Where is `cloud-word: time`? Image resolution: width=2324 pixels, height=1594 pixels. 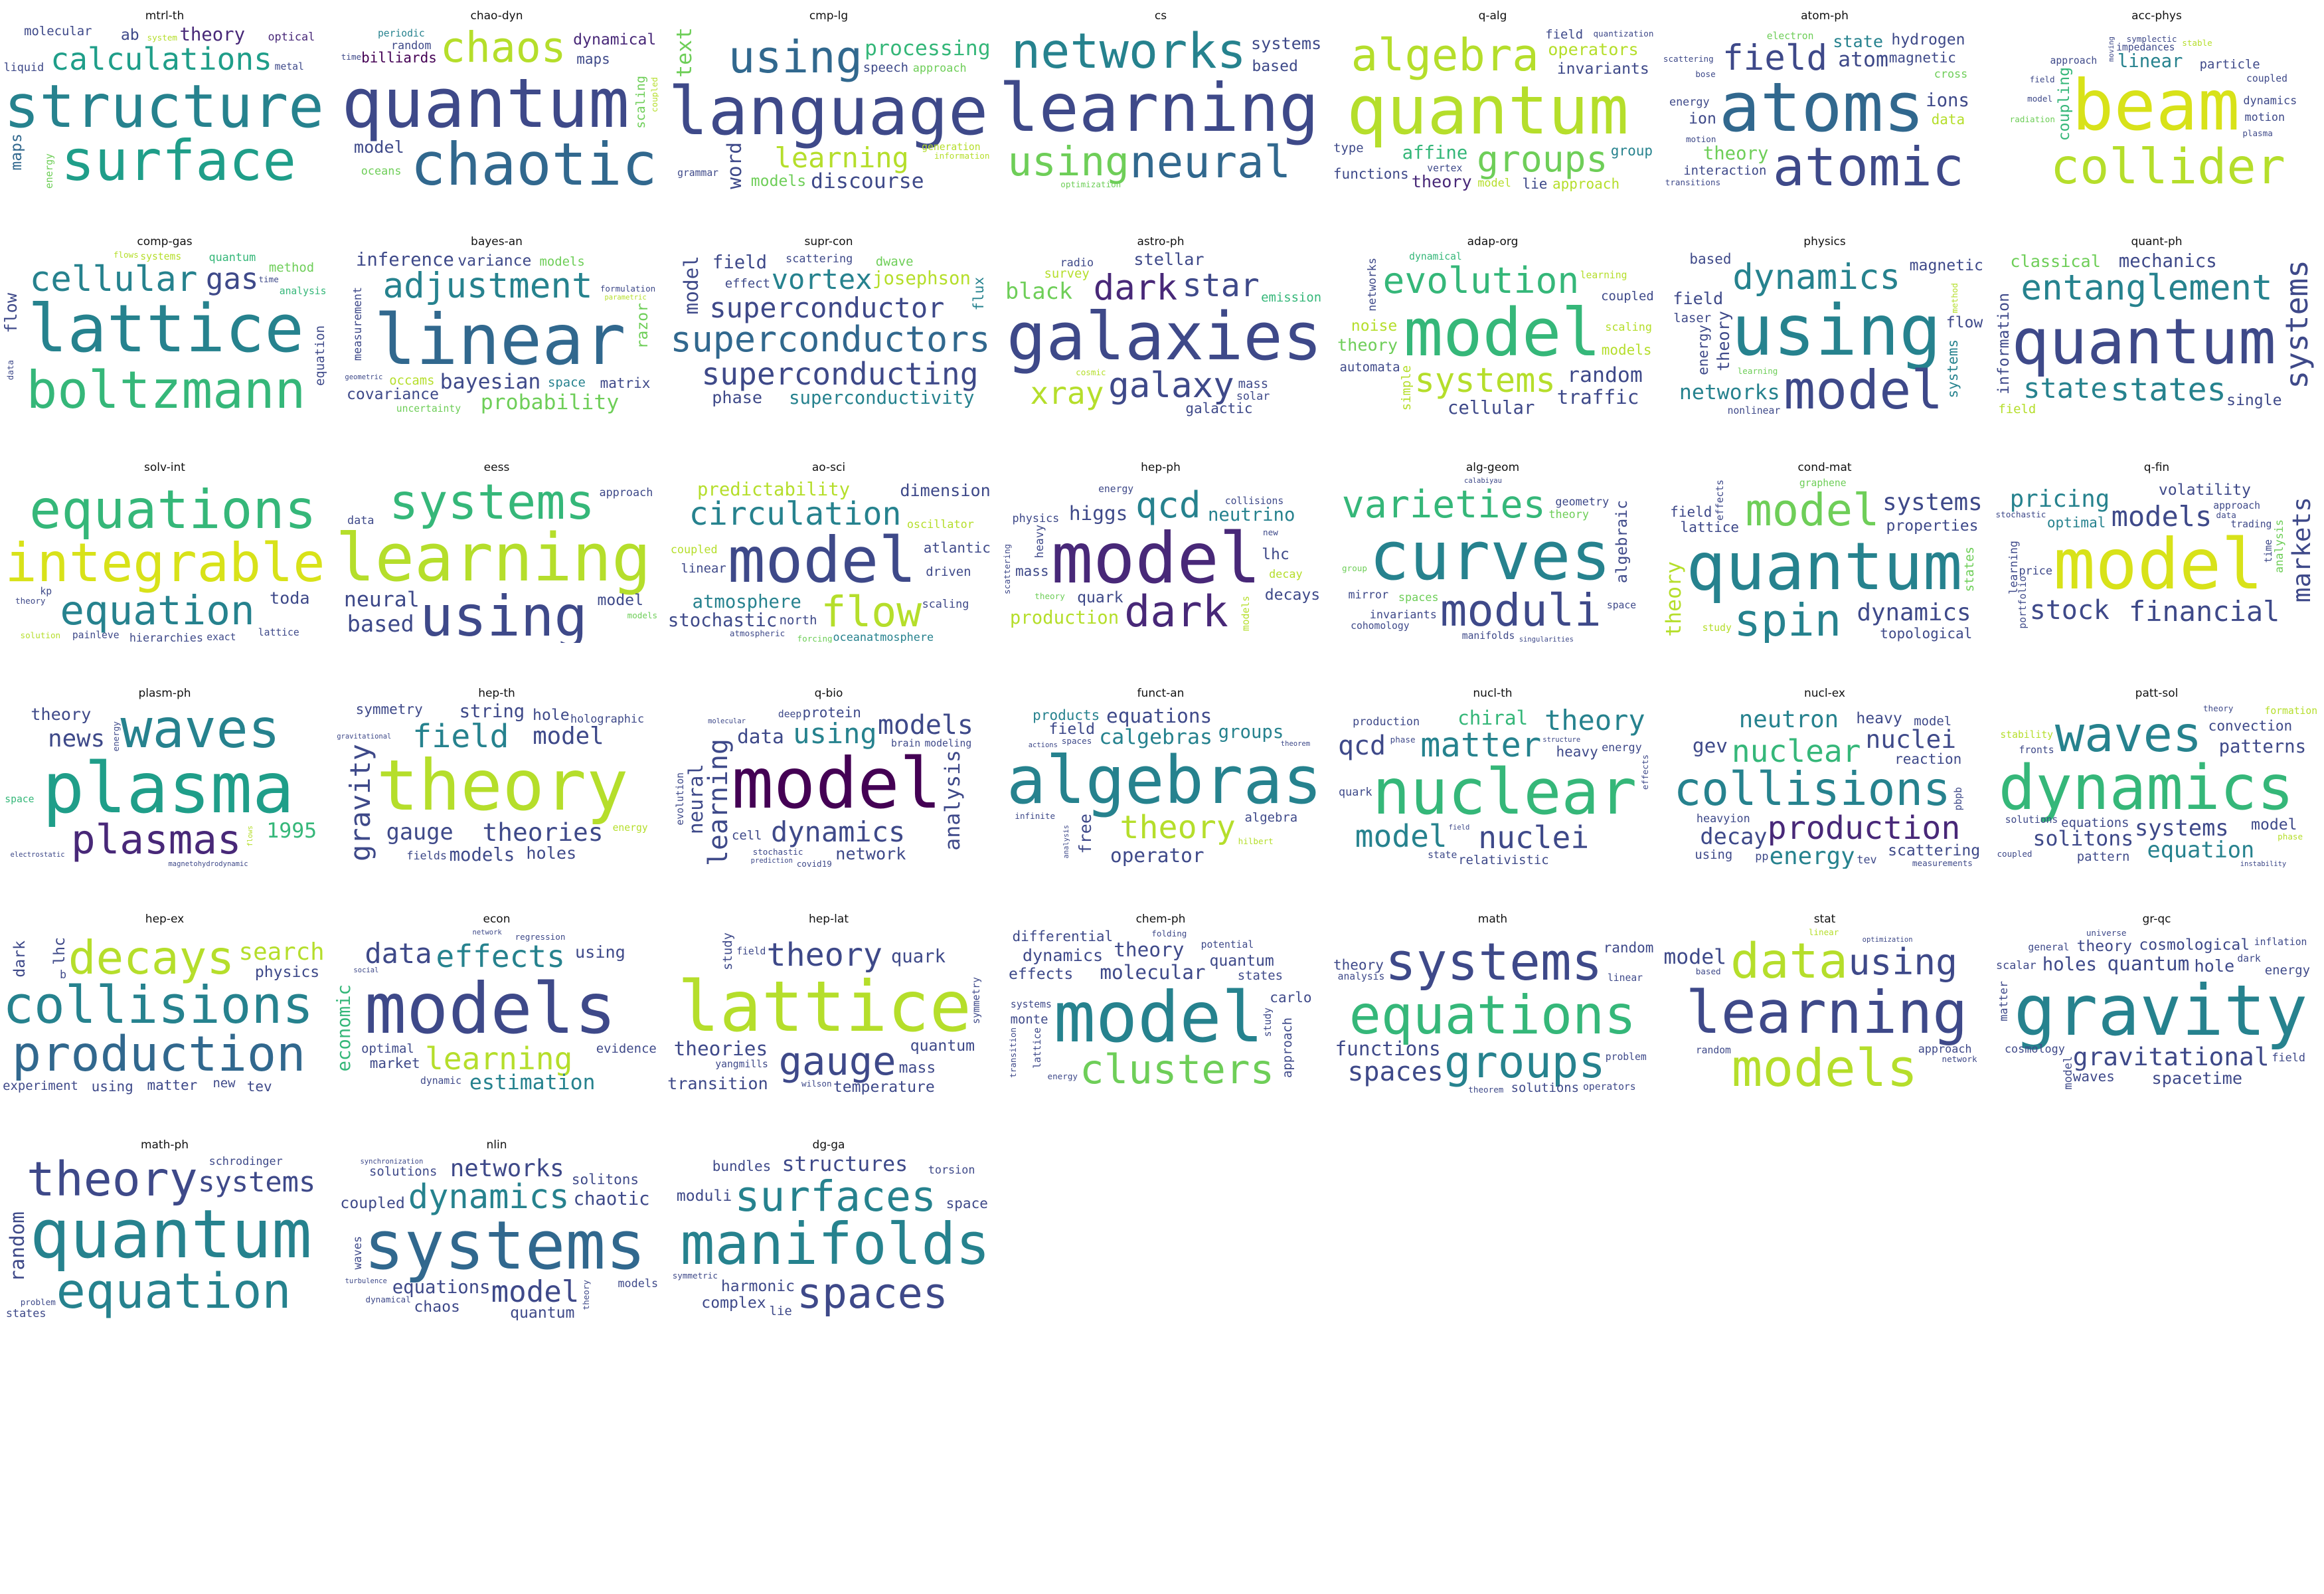 cloud-word: time is located at coordinates (352, 57).